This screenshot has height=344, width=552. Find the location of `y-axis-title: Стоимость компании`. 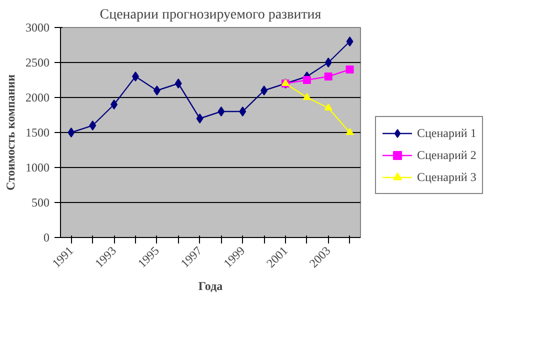

y-axis-title: Стоимость компании is located at coordinates (11, 132).